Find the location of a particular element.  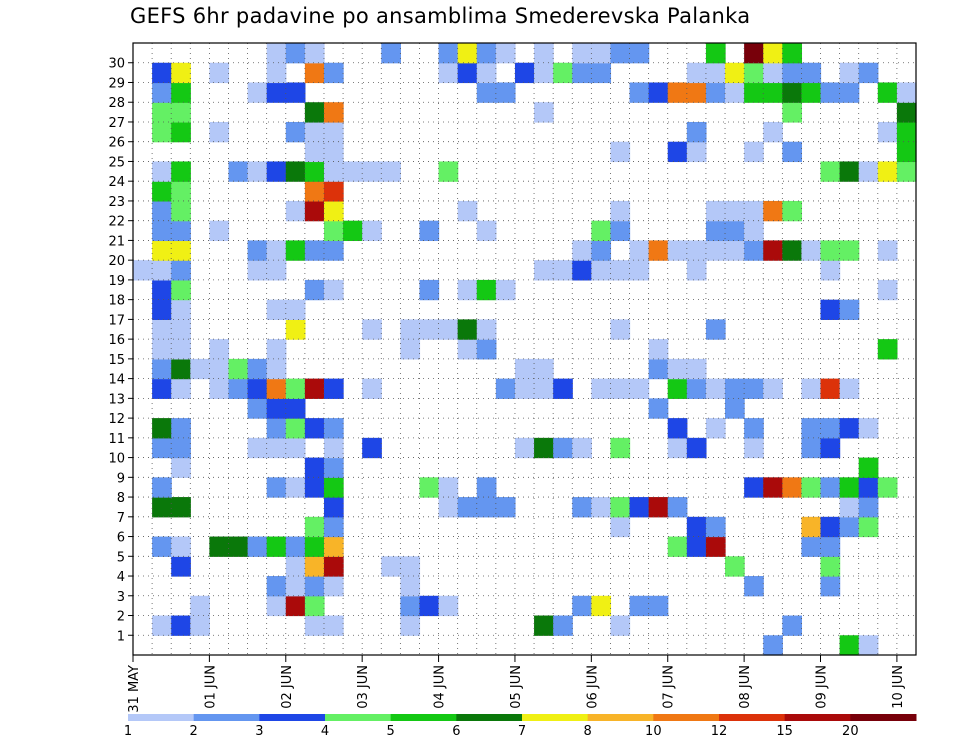

colorbar-label: 7 is located at coordinates (522, 731).